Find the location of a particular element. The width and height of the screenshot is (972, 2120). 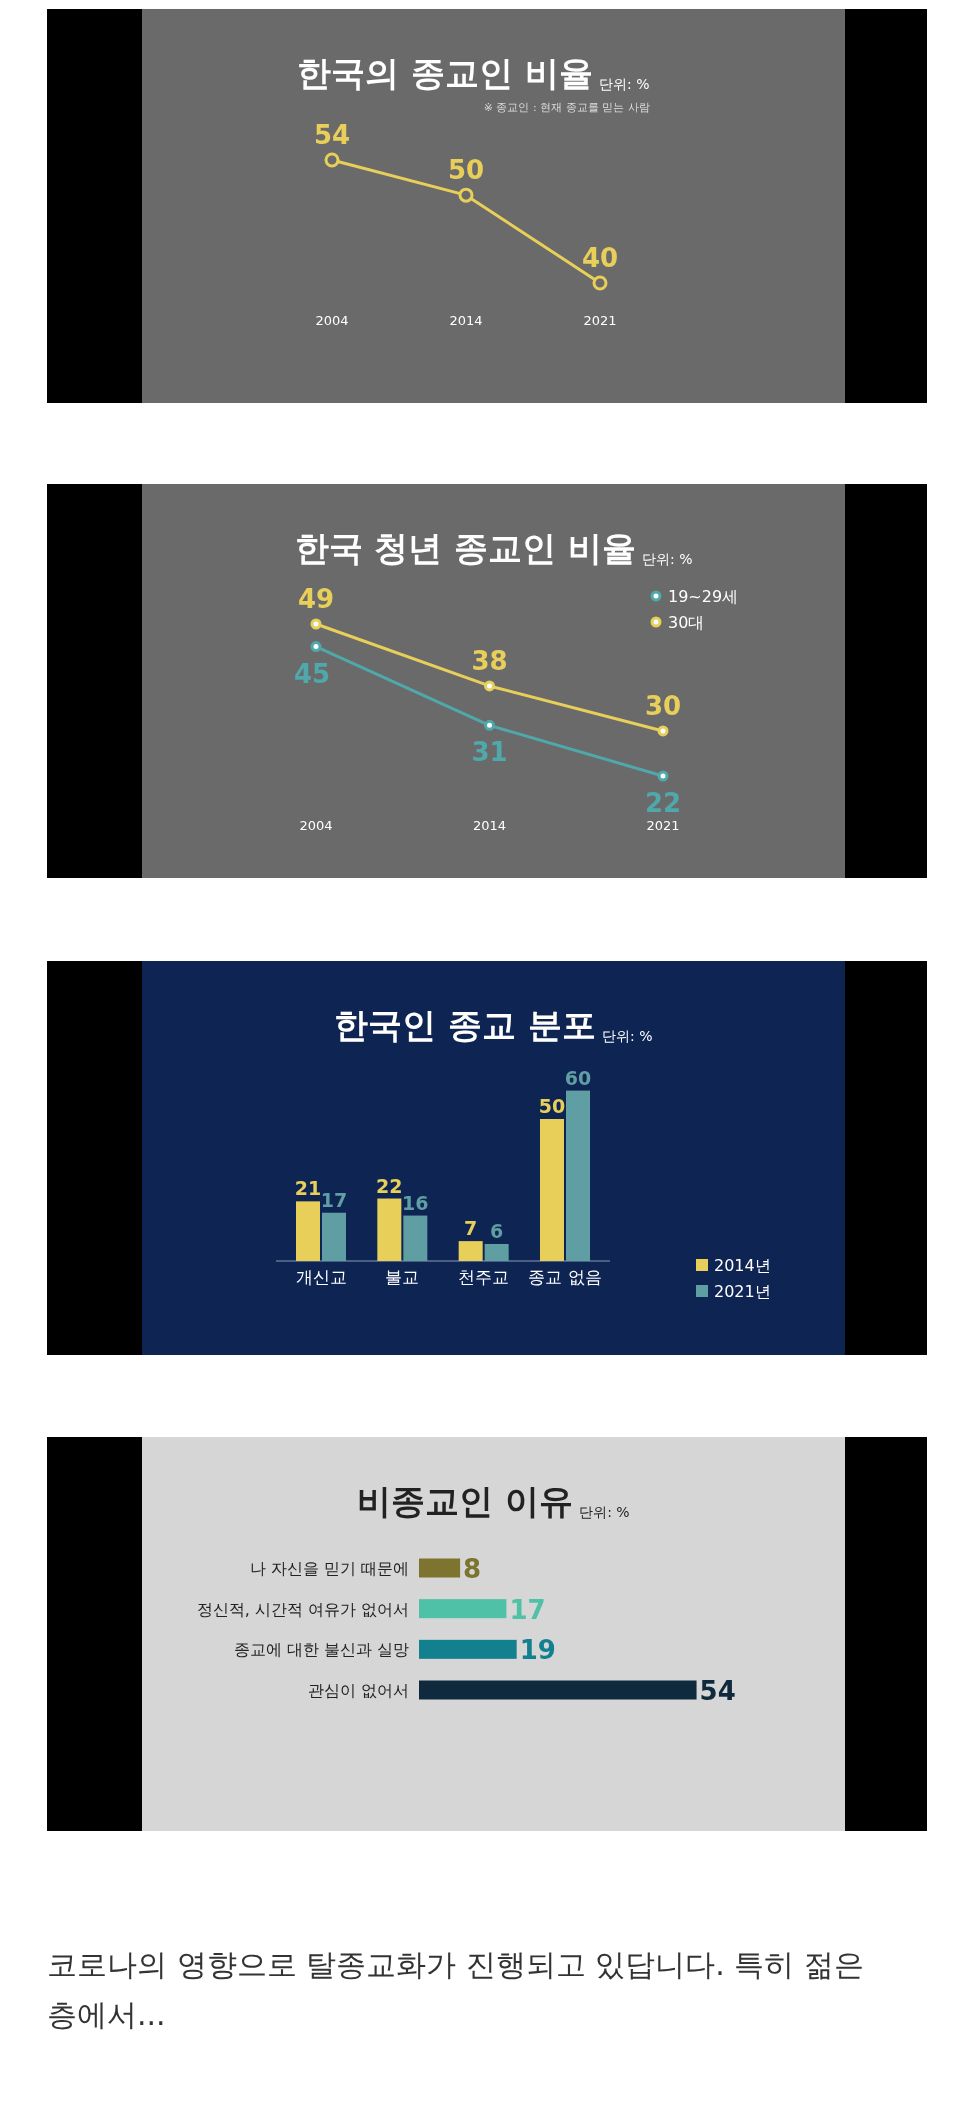

chart-title: 비종교인 이유 is located at coordinates (465, 1501).